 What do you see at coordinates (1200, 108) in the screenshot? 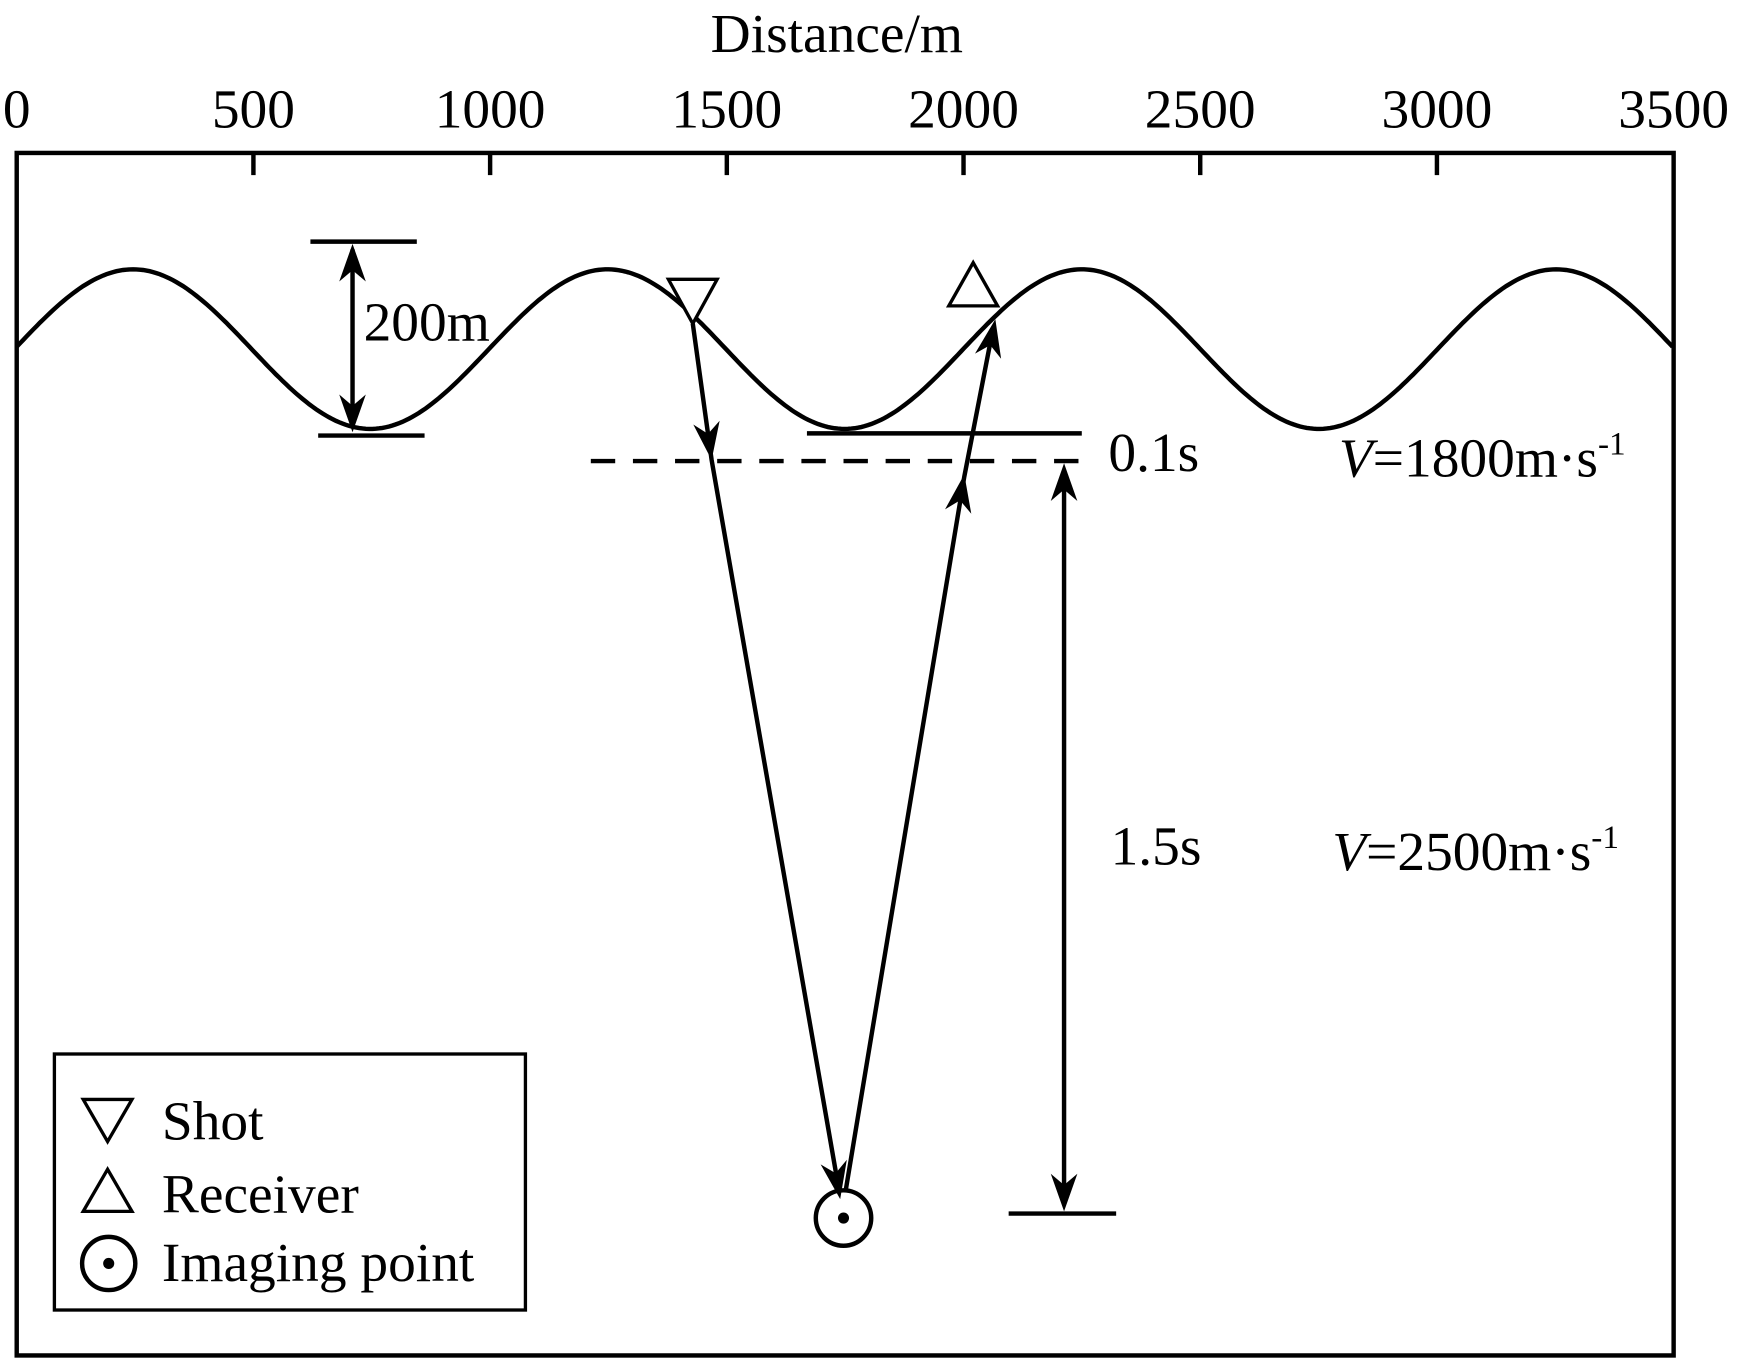
I see `tick-label: 2500` at bounding box center [1200, 108].